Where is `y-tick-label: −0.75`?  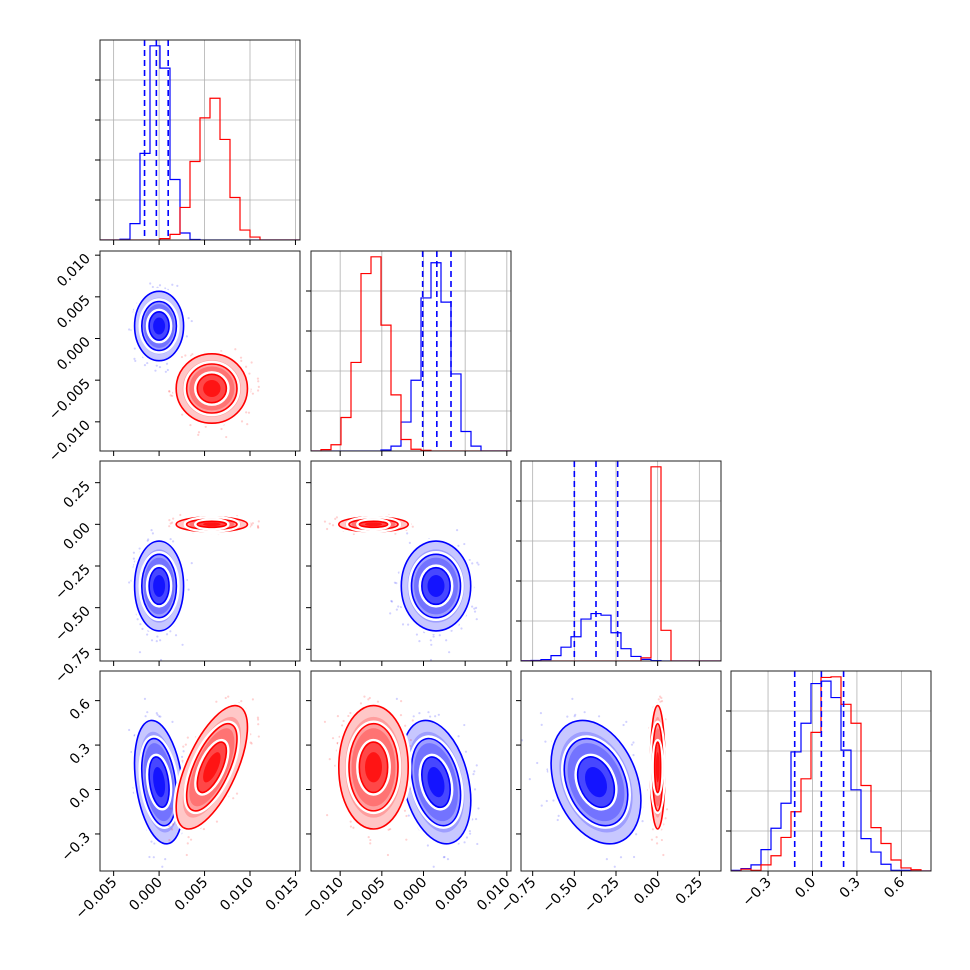 y-tick-label: −0.75 is located at coordinates (73, 666).